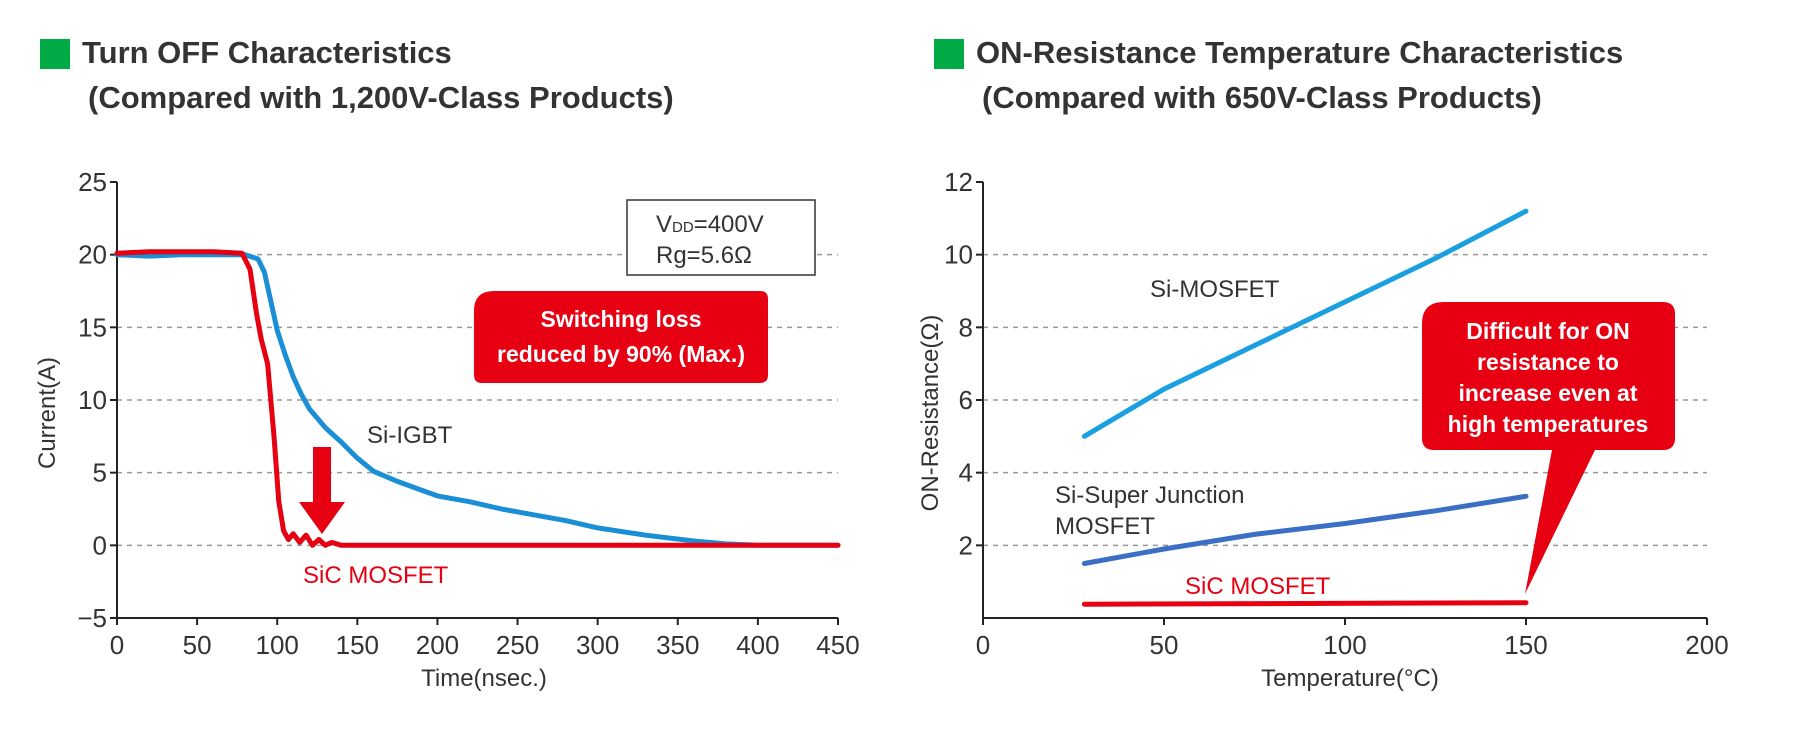  Describe the element at coordinates (410, 435) in the screenshot. I see `si-igbt-series-label: Si-IGBT` at that location.